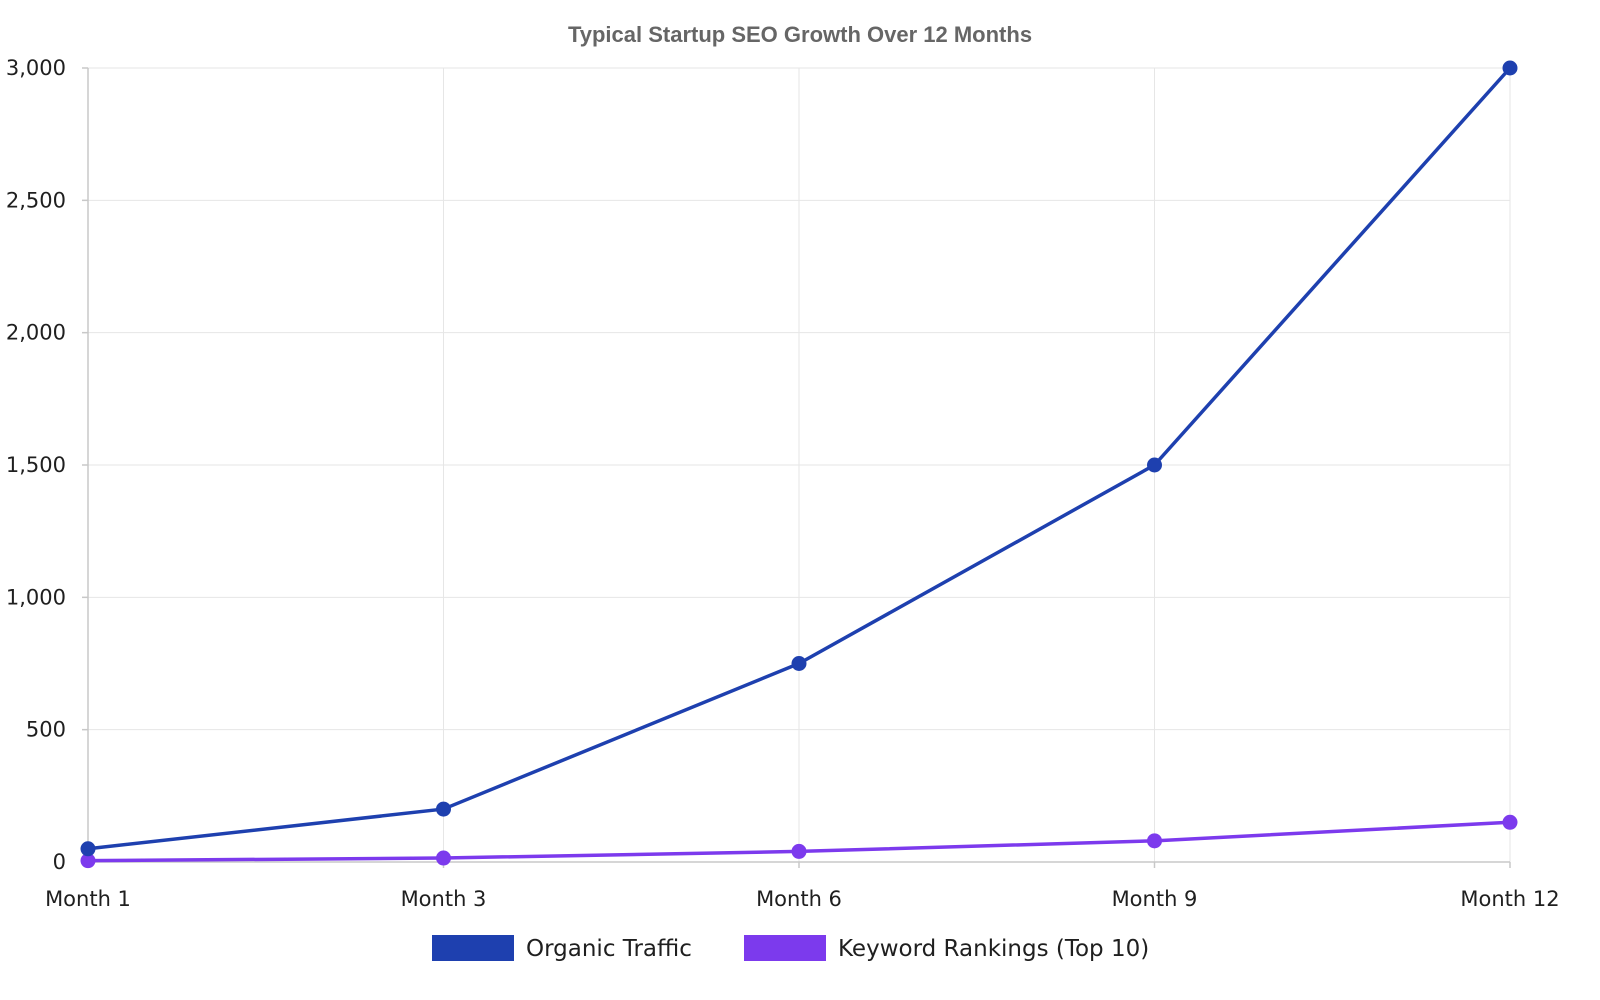 The image size is (1600, 1000). What do you see at coordinates (36, 200) in the screenshot?
I see `y-tick-label: 2,500` at bounding box center [36, 200].